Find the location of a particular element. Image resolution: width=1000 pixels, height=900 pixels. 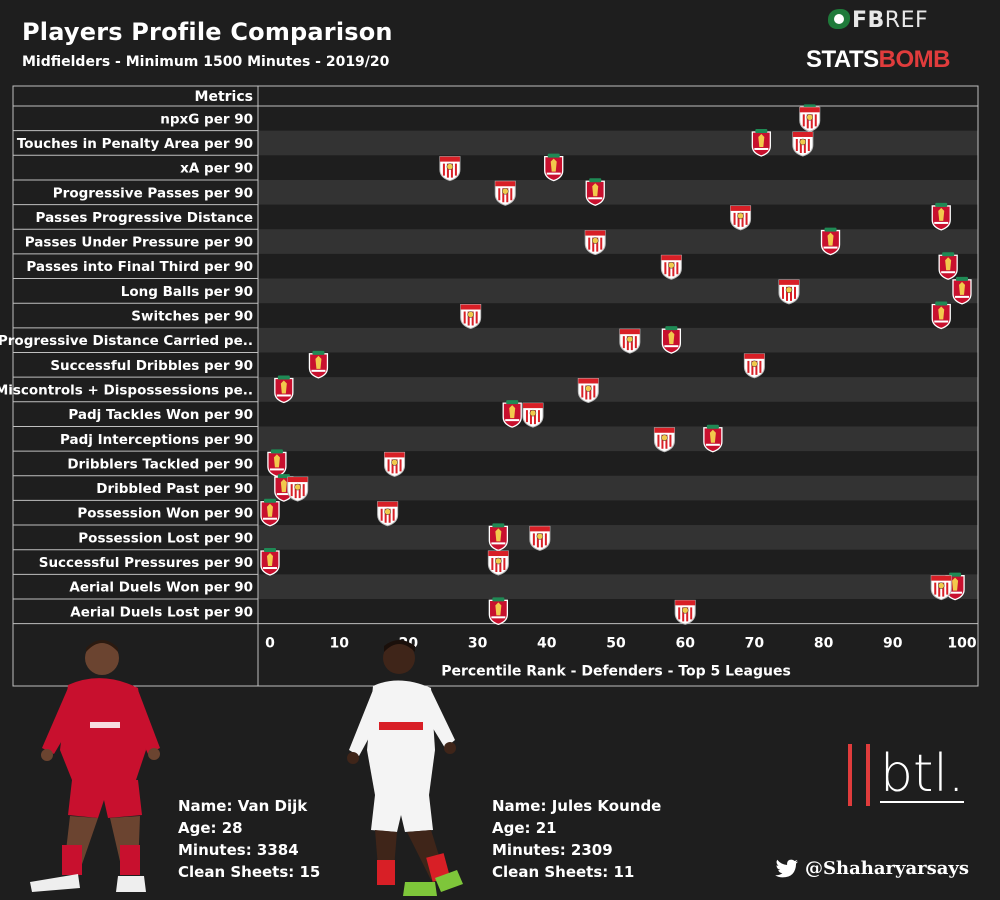

metric-label: Aerial Duels Won per 90 is located at coordinates (161, 588).